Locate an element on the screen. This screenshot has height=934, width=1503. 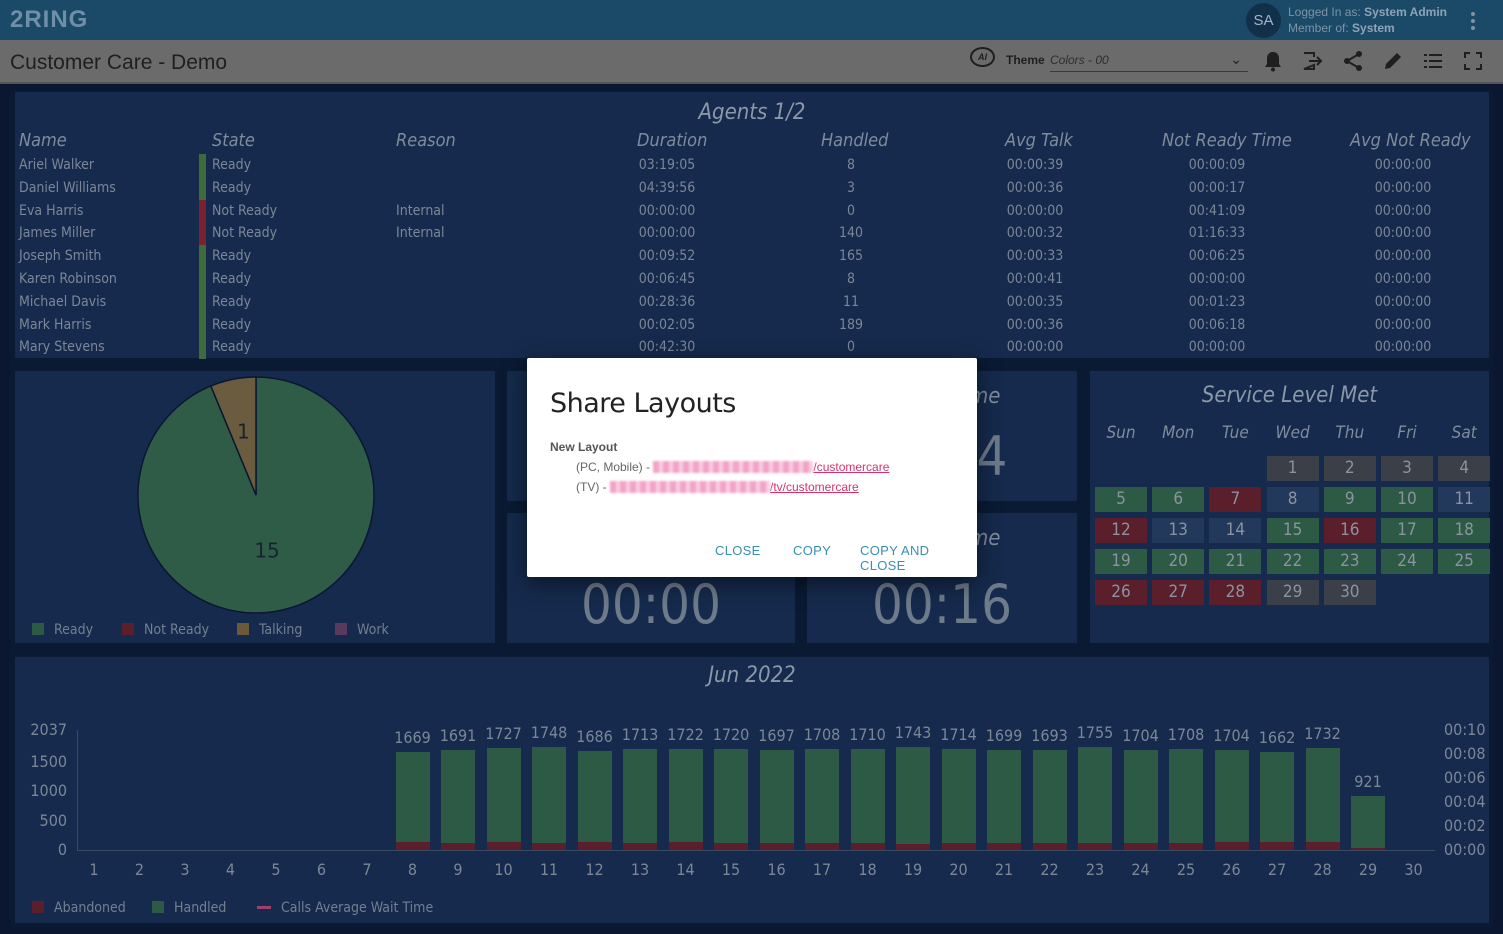
legend-item-work: Work is located at coordinates (362, 630).